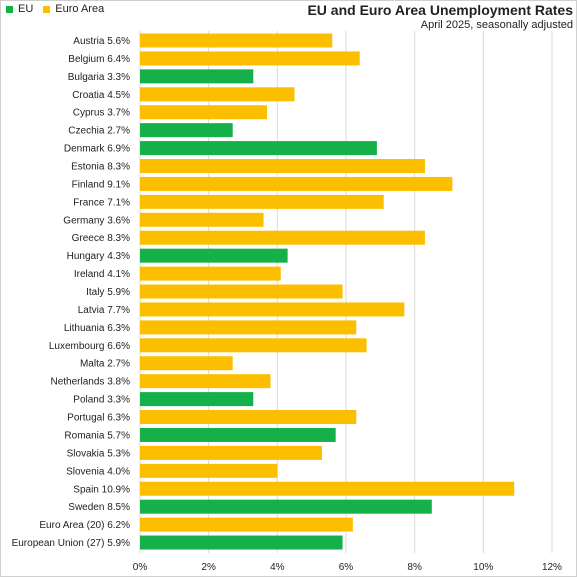 This screenshot has width=577, height=577. I want to click on category-label-19: Netherlands 3.8%, so click(91, 382).